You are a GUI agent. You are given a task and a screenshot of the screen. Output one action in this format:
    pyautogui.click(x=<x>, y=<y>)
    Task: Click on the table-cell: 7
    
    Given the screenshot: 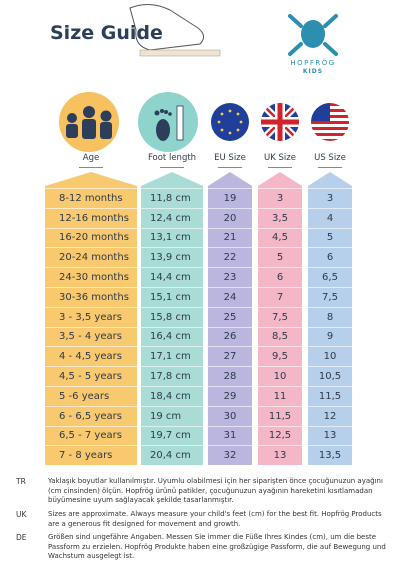 What is the action you would take?
    pyautogui.click(x=280, y=297)
    